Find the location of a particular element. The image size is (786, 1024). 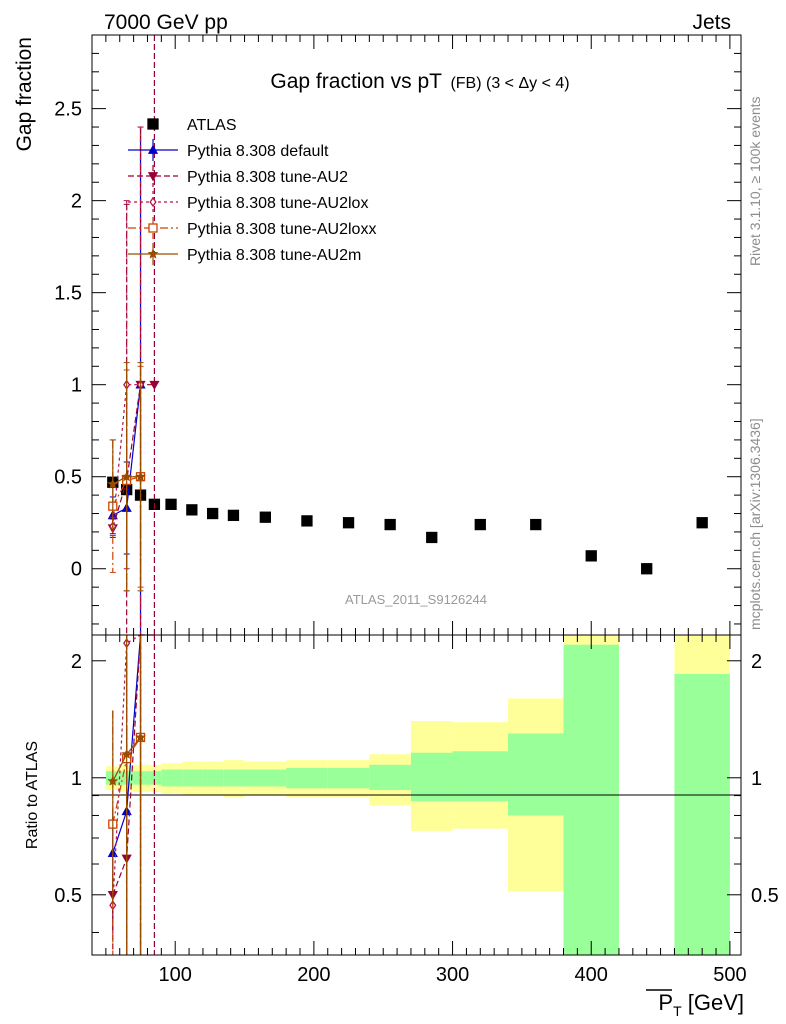

ratio-series-au2m is located at coordinates (126, 795).